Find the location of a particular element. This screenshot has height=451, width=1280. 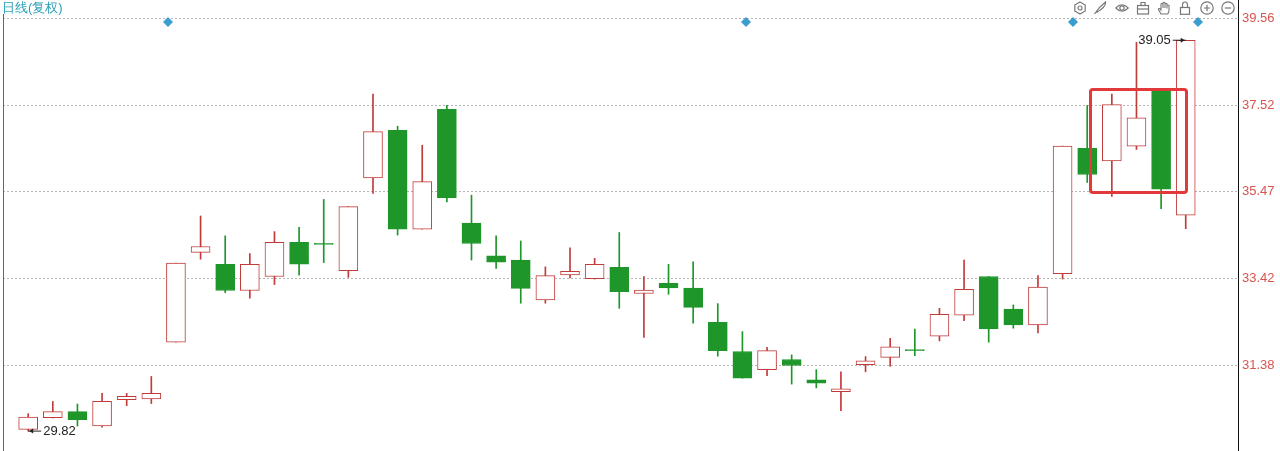

y-tick-label: 37.52 is located at coordinates (1258, 104).